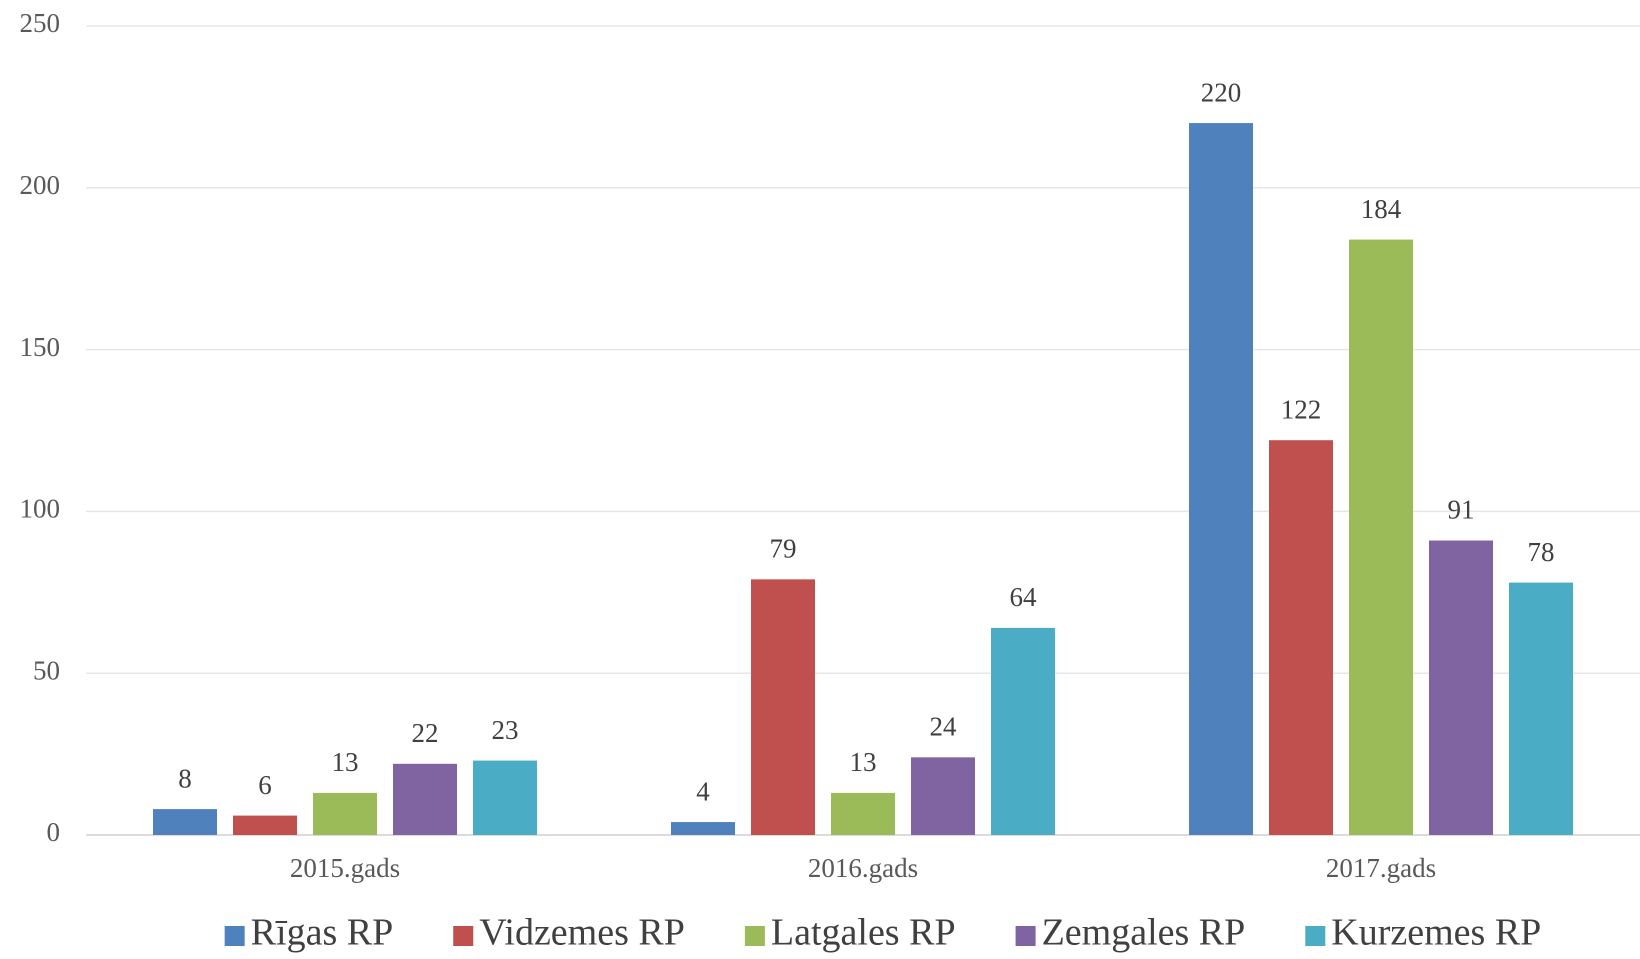  What do you see at coordinates (505, 730) in the screenshot?
I see `data-label: 23` at bounding box center [505, 730].